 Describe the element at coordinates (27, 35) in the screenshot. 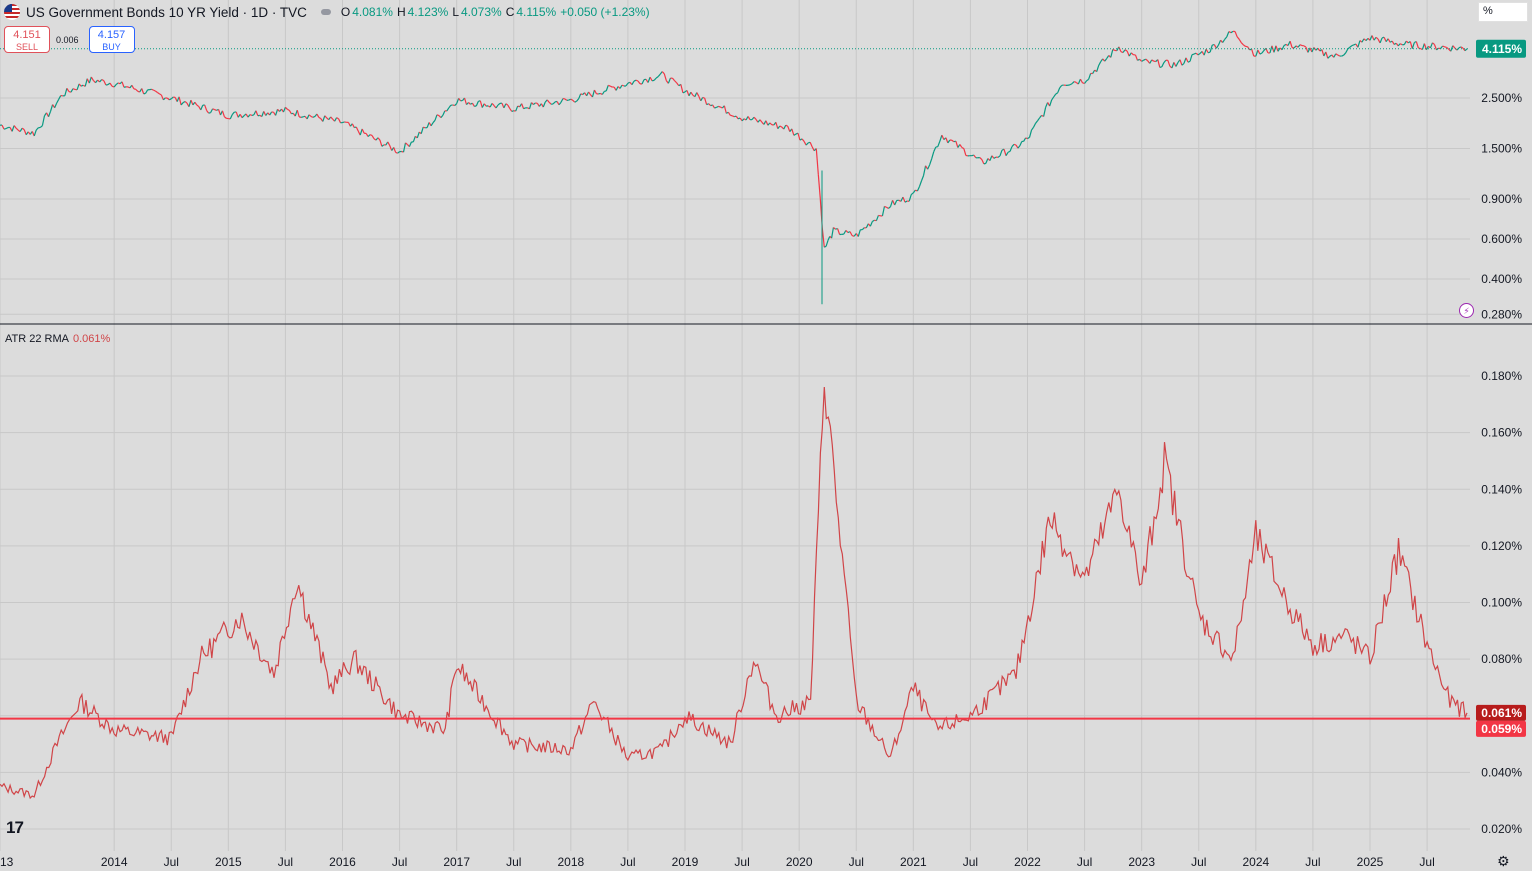

I see `sell-price: 4.151` at that location.